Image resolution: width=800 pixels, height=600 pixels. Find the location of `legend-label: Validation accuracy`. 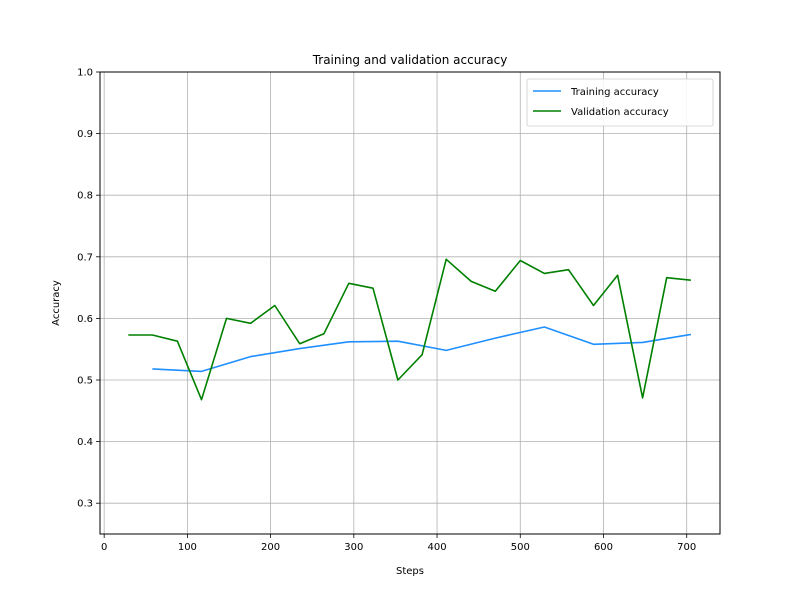

legend-label: Validation accuracy is located at coordinates (620, 112).